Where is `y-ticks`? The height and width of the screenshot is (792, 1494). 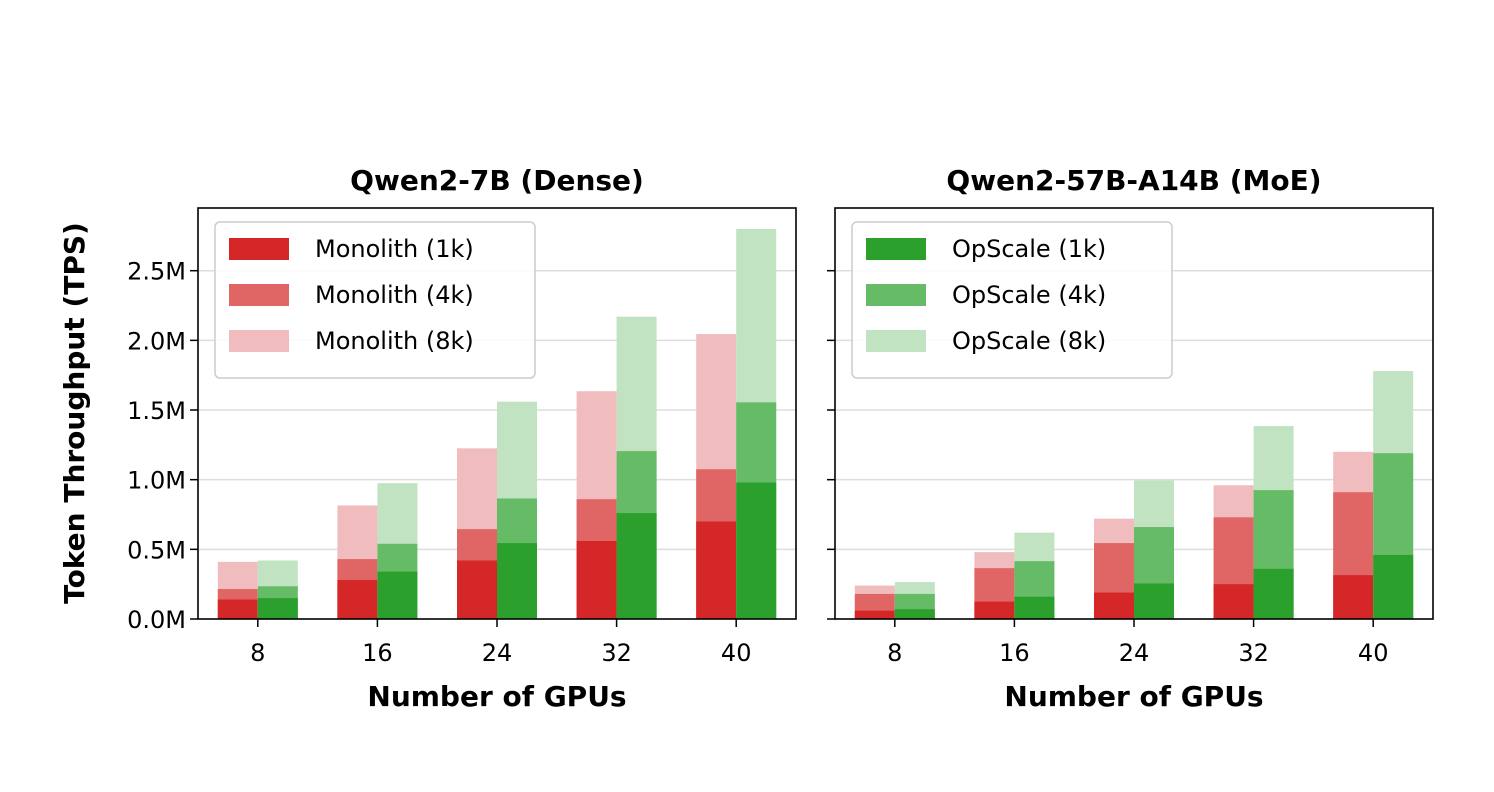
y-ticks is located at coordinates (831, 444).